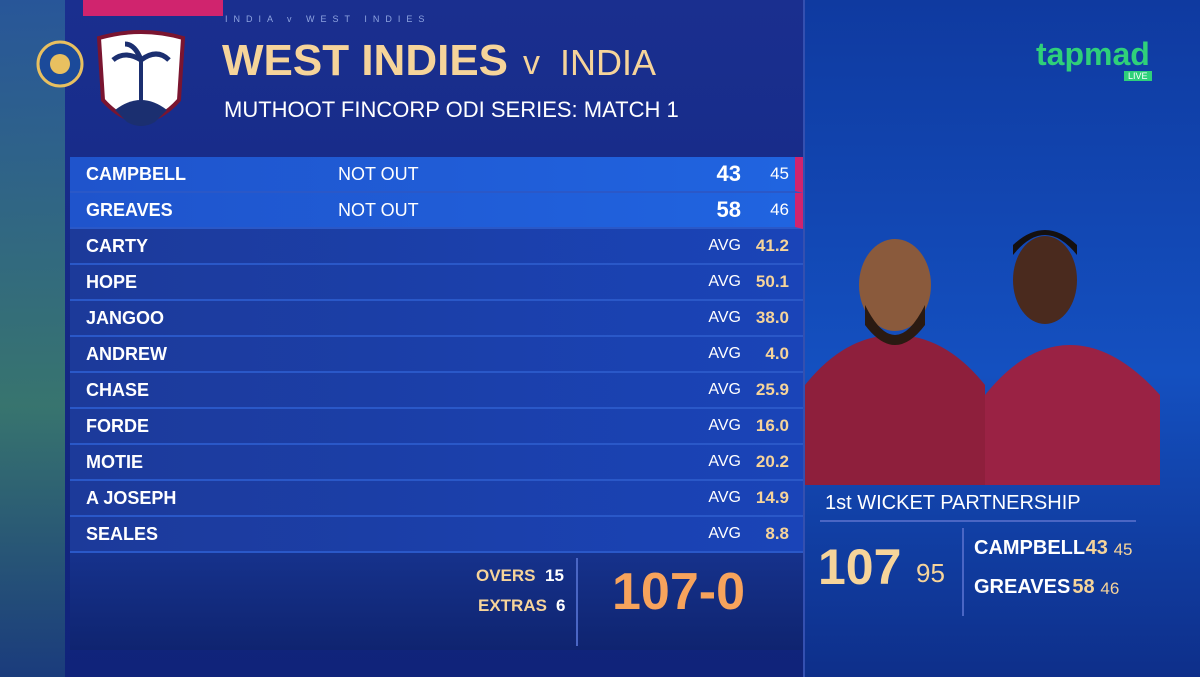 The height and width of the screenshot is (677, 1200). Describe the element at coordinates (1083, 587) in the screenshot. I see `partner-runs: 58` at that location.